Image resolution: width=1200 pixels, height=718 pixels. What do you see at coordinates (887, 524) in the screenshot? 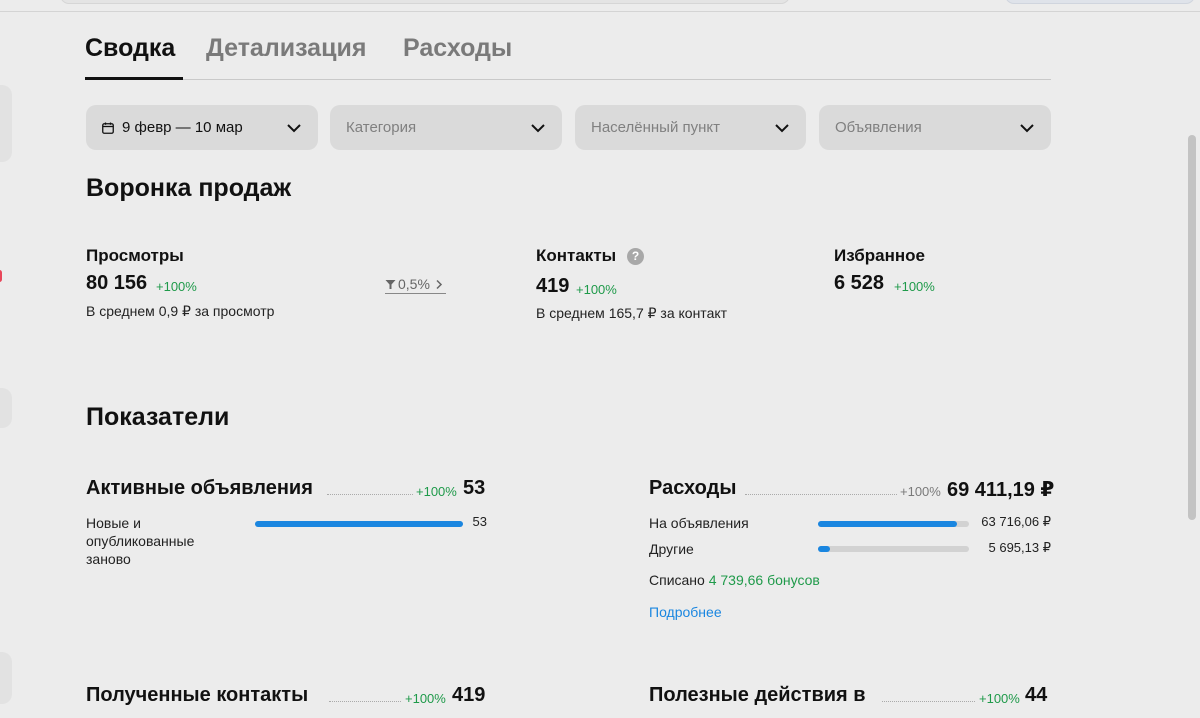
I see `ads-expense-bar-fill` at bounding box center [887, 524].